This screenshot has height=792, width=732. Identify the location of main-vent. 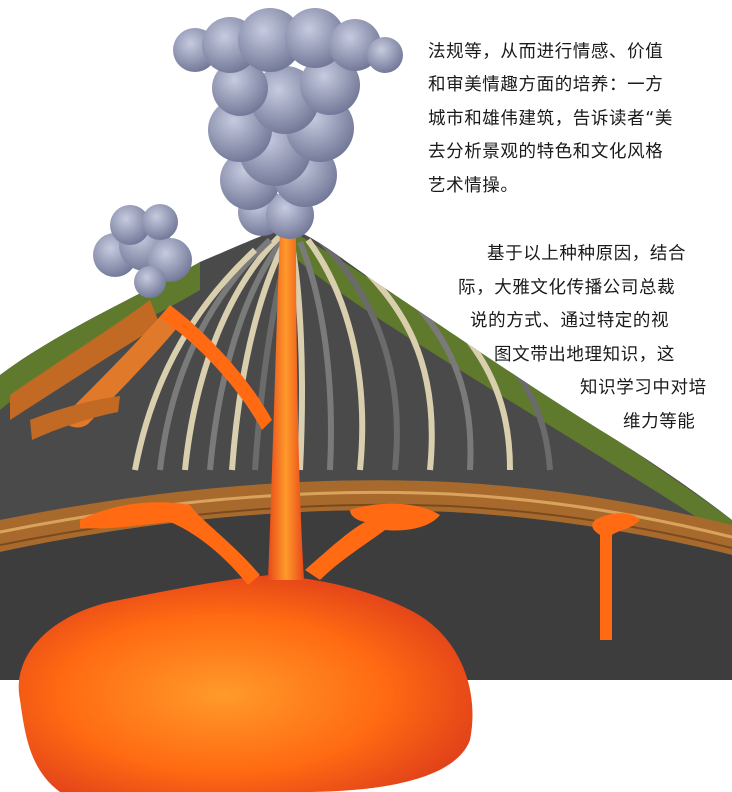
(286, 382).